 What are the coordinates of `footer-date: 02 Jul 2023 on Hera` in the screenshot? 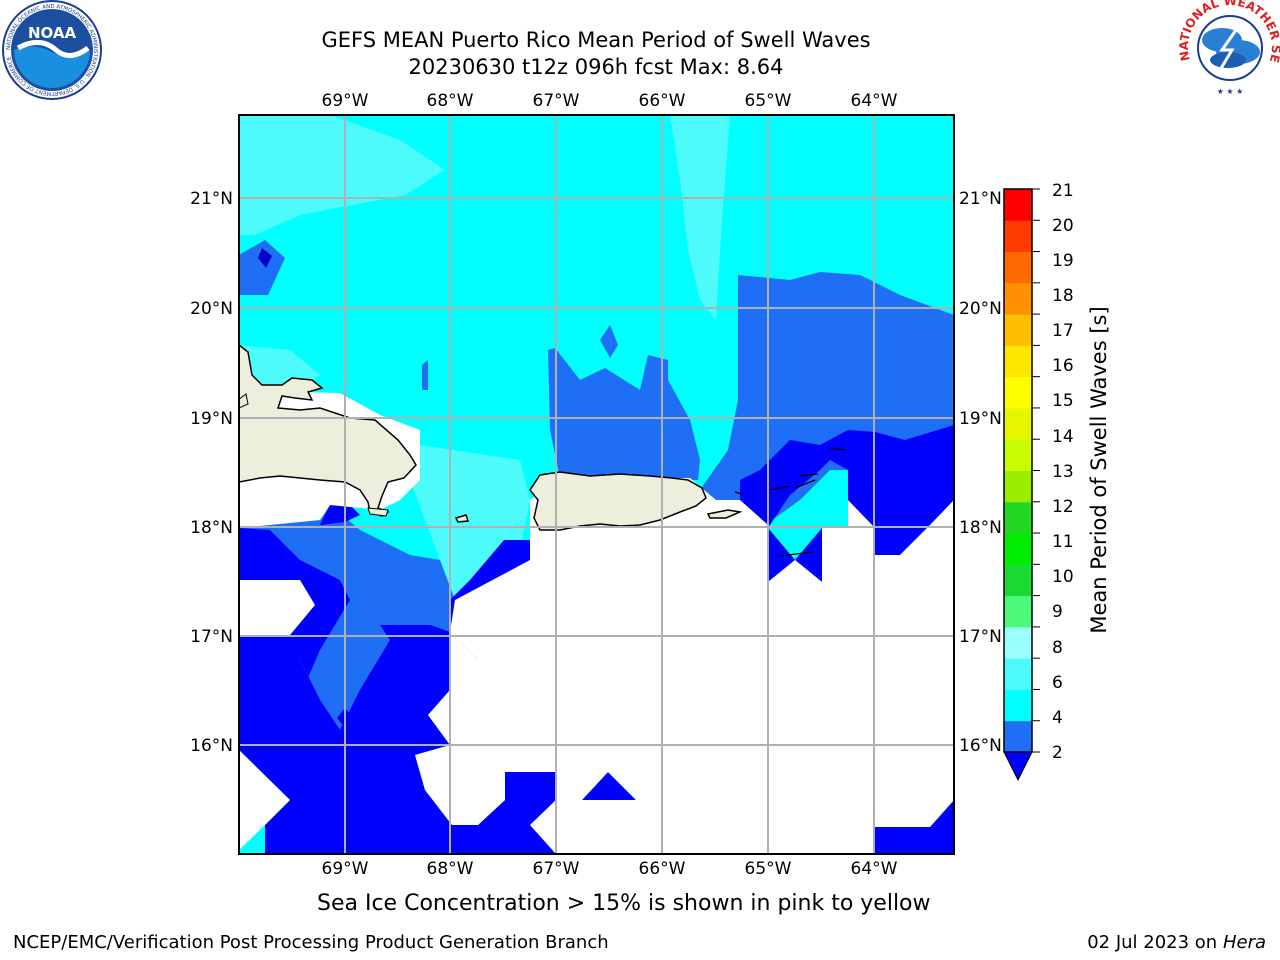 It's located at (1176, 942).